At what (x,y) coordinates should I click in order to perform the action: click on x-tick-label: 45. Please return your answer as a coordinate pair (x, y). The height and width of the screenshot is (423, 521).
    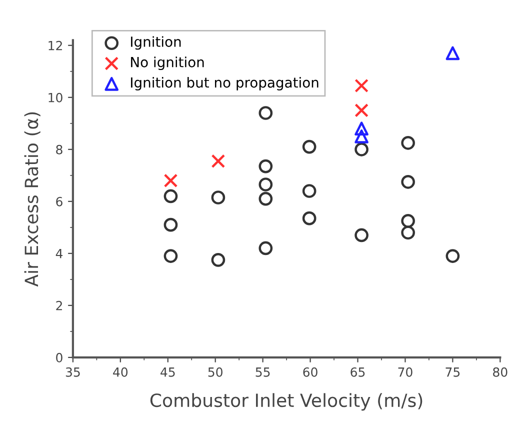
    Looking at the image, I should click on (167, 372).